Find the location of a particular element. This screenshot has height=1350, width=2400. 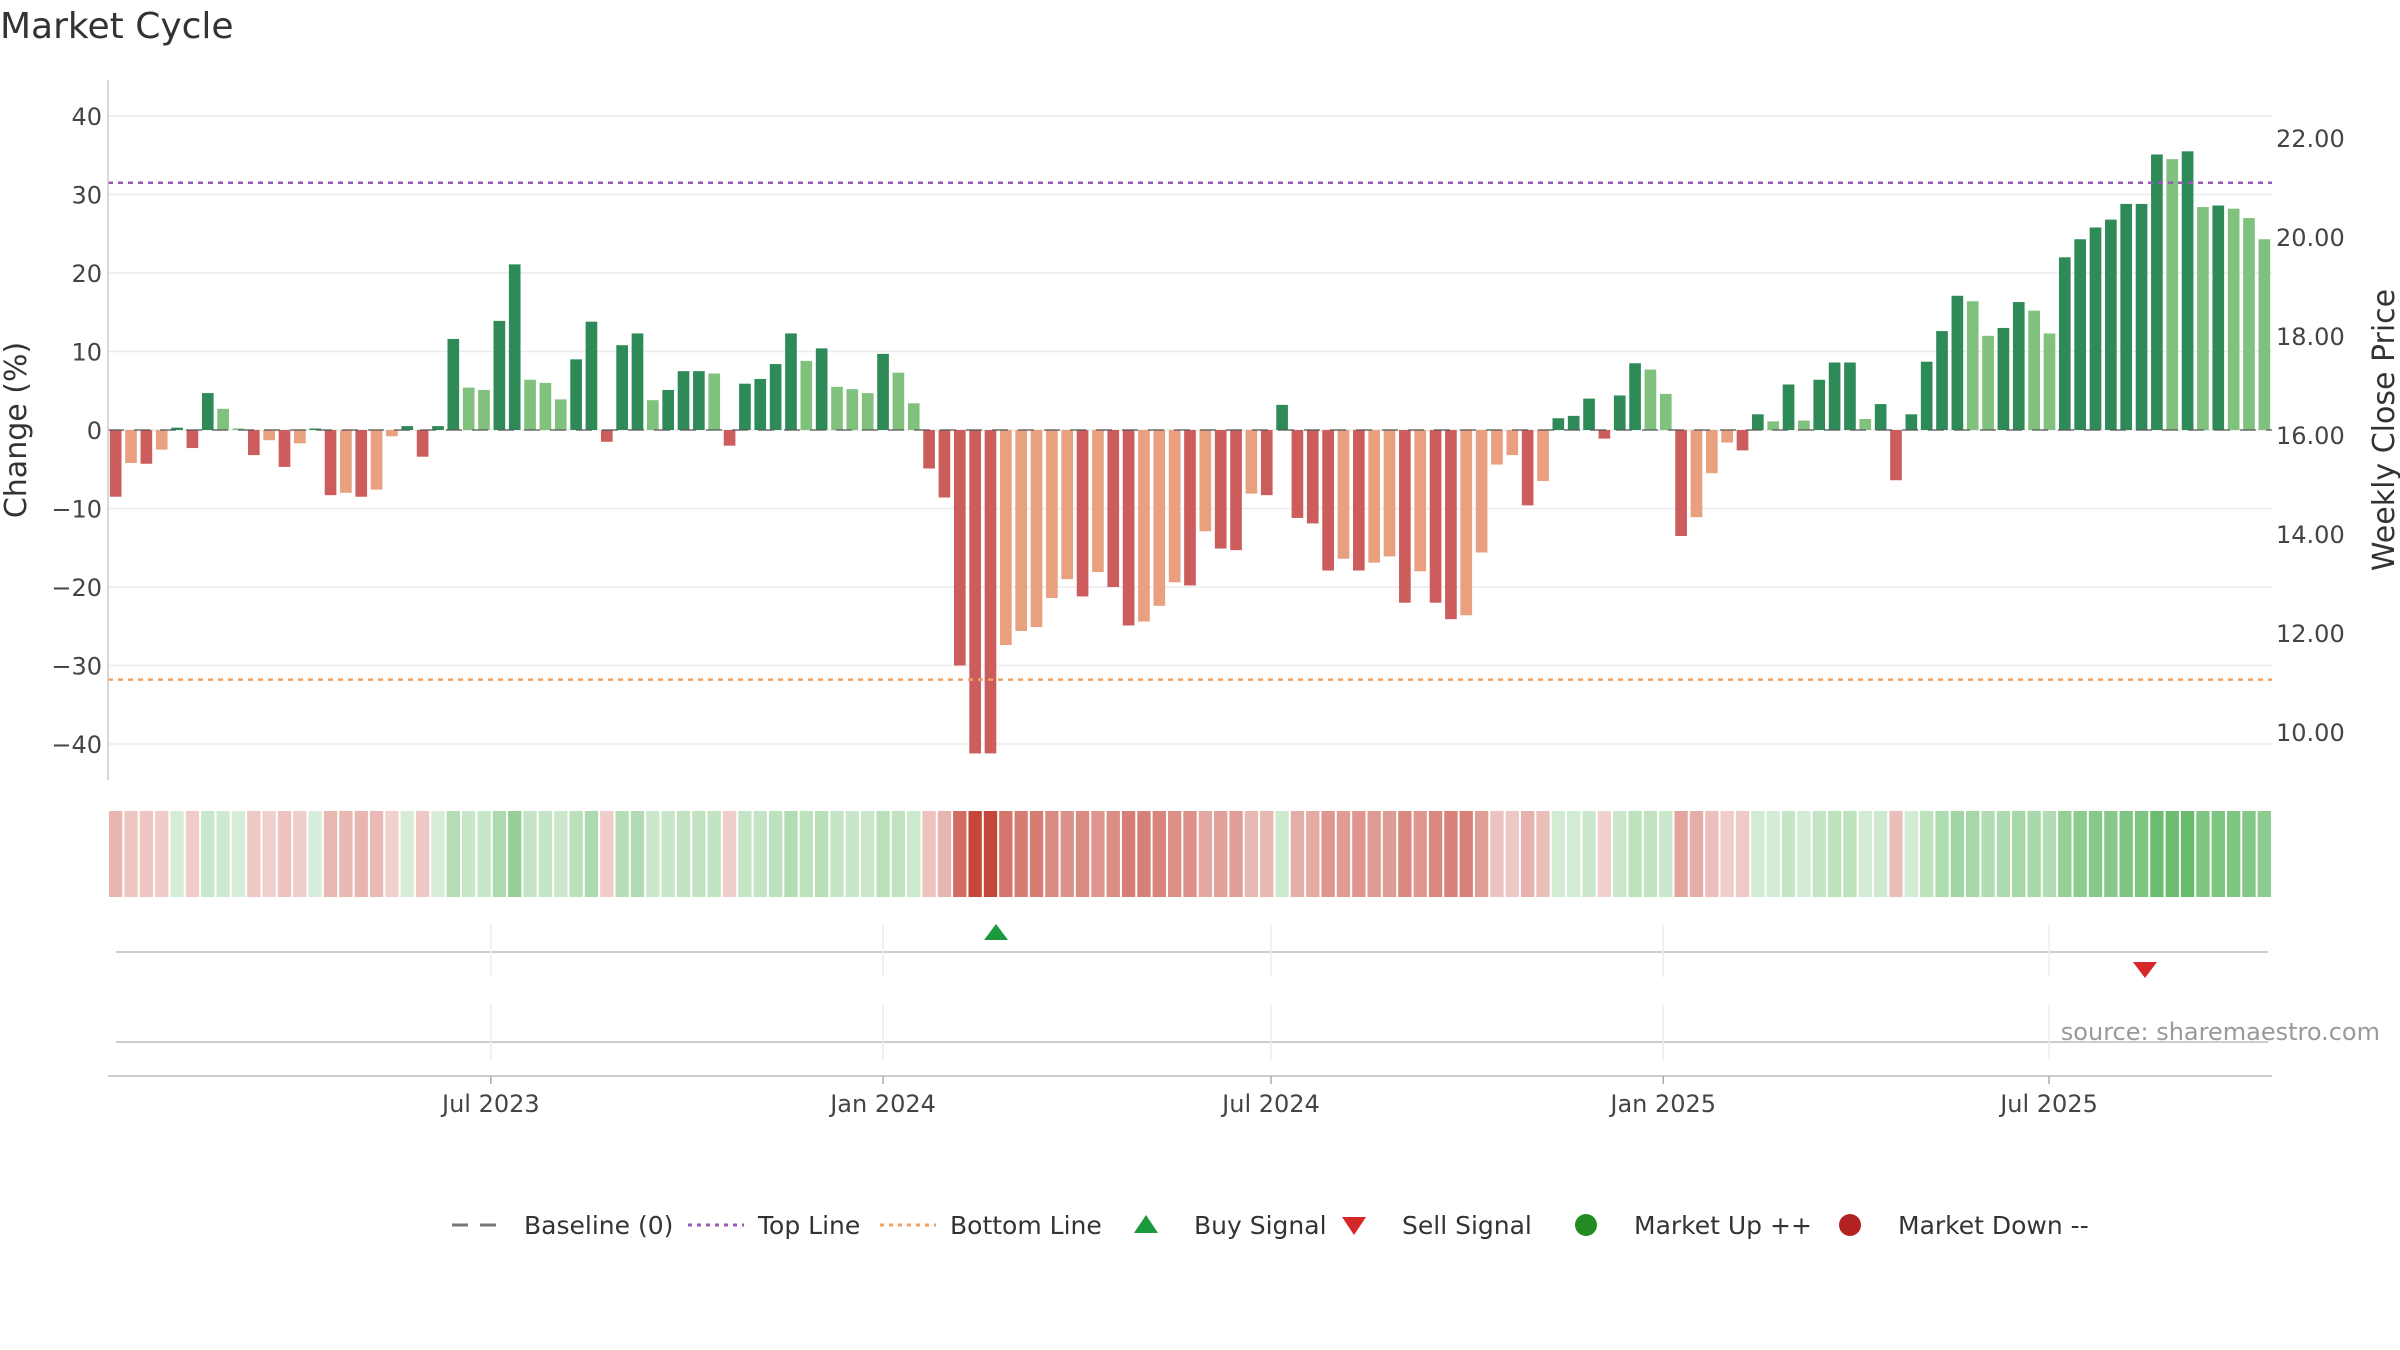

heat-strip is located at coordinates (1190, 854).